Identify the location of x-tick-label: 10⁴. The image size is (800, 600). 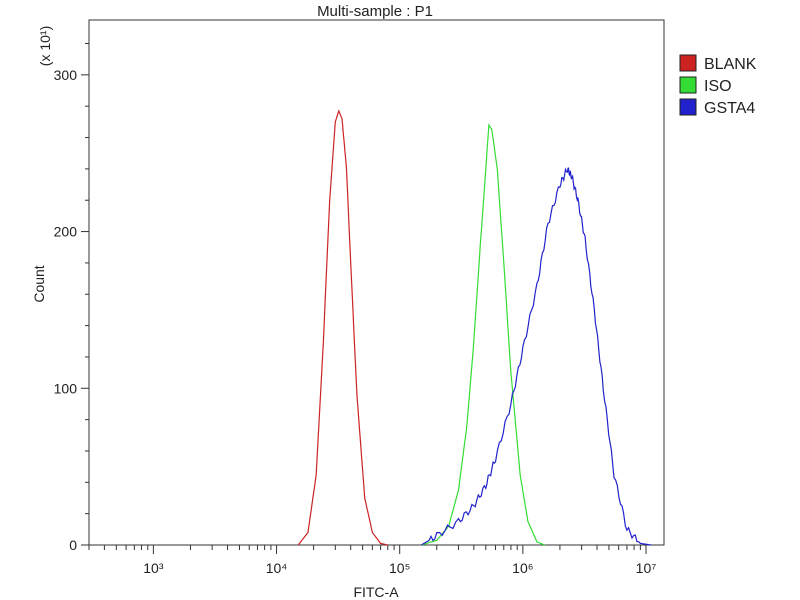
(277, 568).